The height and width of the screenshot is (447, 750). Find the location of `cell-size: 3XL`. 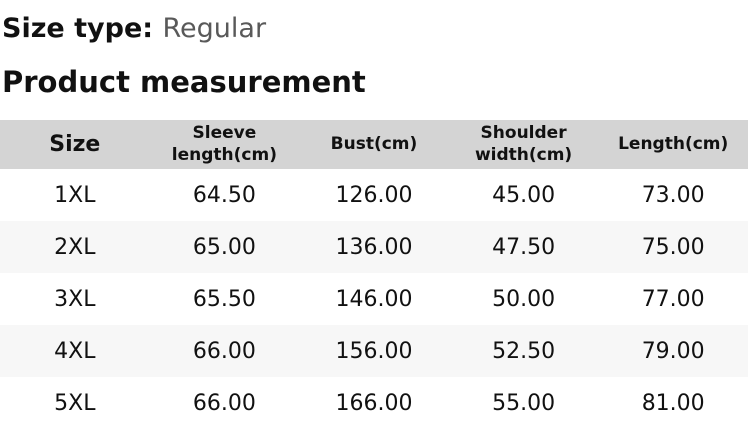

cell-size: 3XL is located at coordinates (75, 299).